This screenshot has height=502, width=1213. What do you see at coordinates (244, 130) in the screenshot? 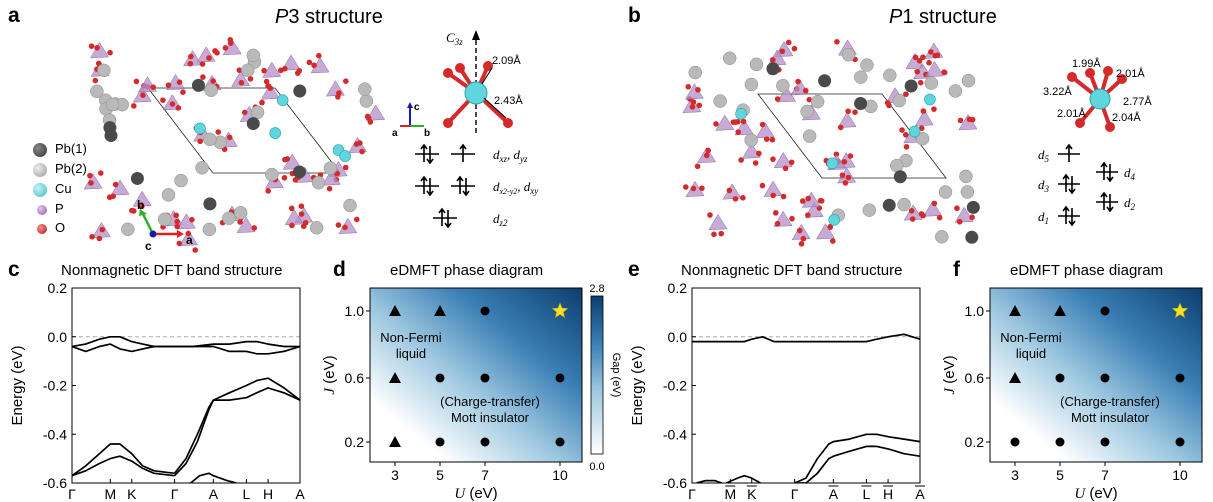
I see `unit-cell-outline` at bounding box center [244, 130].